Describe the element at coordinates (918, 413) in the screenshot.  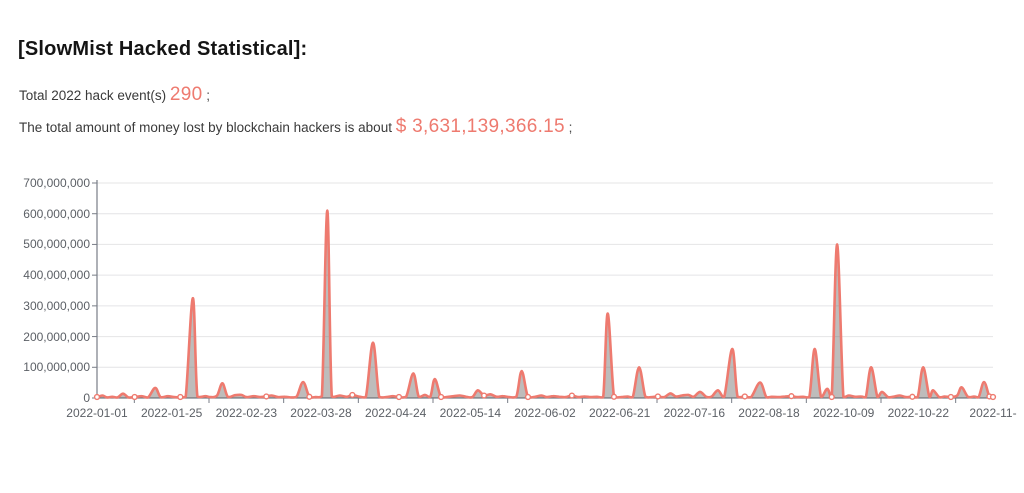
I see `x-axis-tick-label: 2022-10-22` at that location.